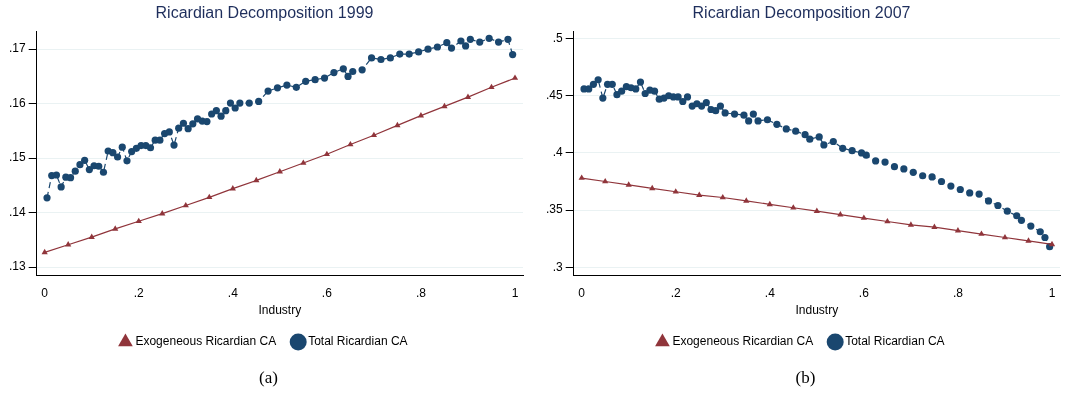  Describe the element at coordinates (805, 378) in the screenshot. I see `text: (b)` at that location.